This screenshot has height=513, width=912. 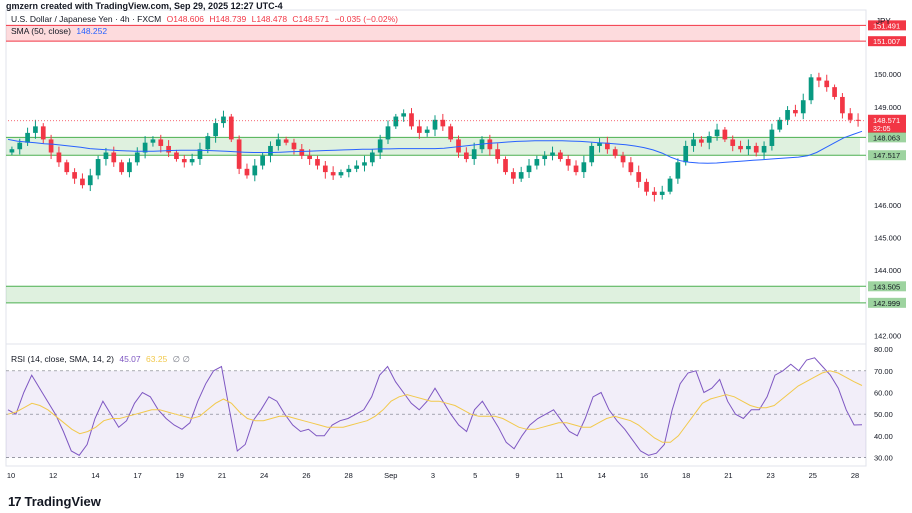 I want to click on symbol-name: U.S. Dollar / Japanese Yen · 4h · FXCM, so click(x=86, y=19).